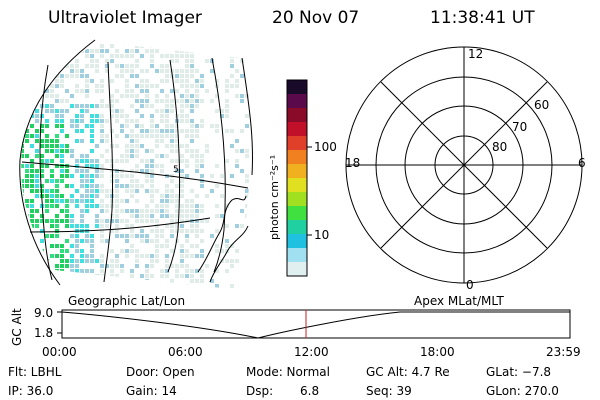  What do you see at coordinates (44, 333) in the screenshot?
I see `gc-alt-min: 1.8` at bounding box center [44, 333].